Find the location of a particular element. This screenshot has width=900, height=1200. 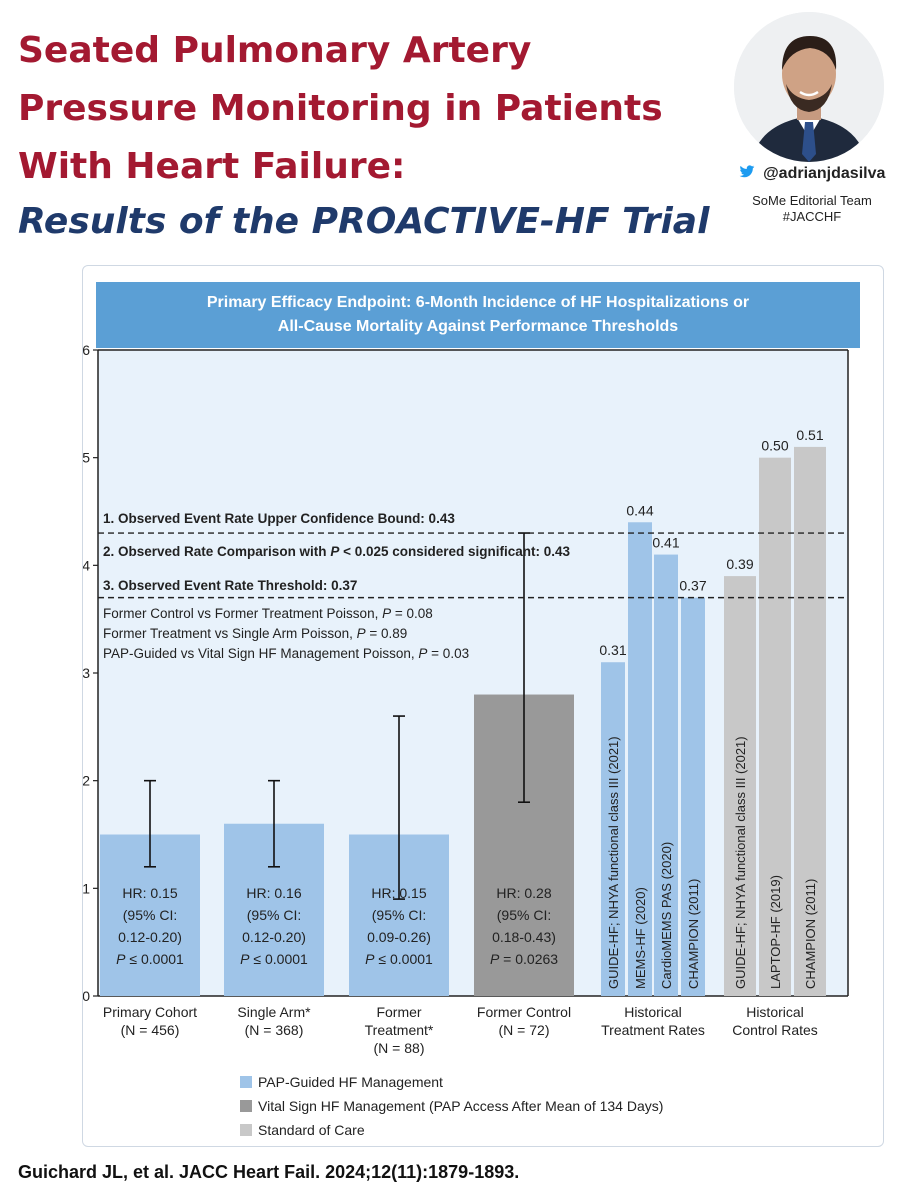

page-subtitle: Results of the PROACTIVE-HF Trial is located at coordinates (364, 221).